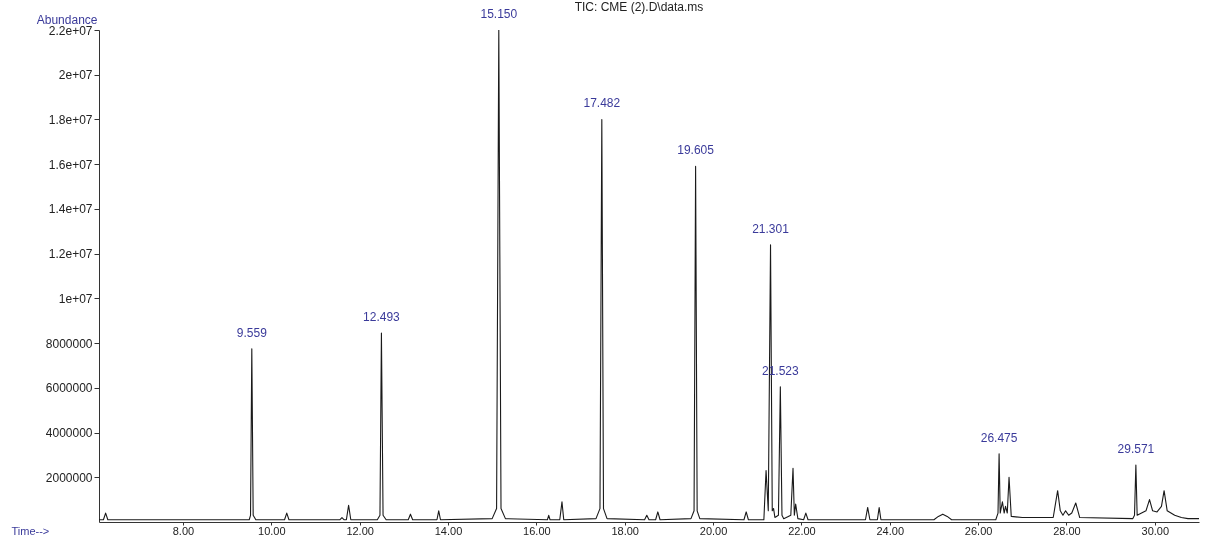  What do you see at coordinates (602, 103) in the screenshot?
I see `annotation: 17.482` at bounding box center [602, 103].